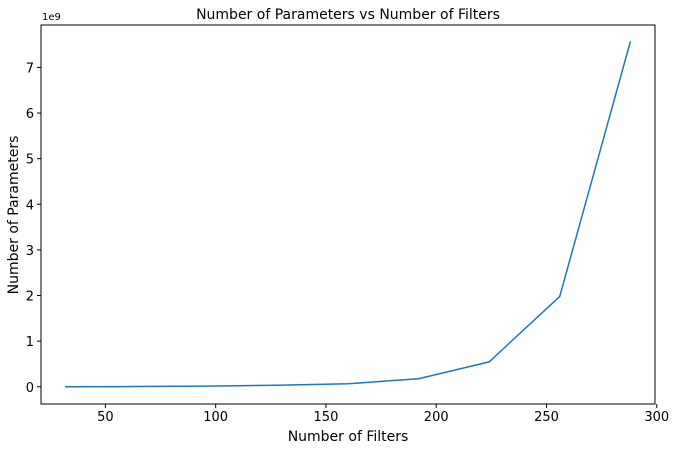 The width and height of the screenshot is (673, 454). What do you see at coordinates (215, 417) in the screenshot?
I see `x-tick-label: 100` at bounding box center [215, 417].